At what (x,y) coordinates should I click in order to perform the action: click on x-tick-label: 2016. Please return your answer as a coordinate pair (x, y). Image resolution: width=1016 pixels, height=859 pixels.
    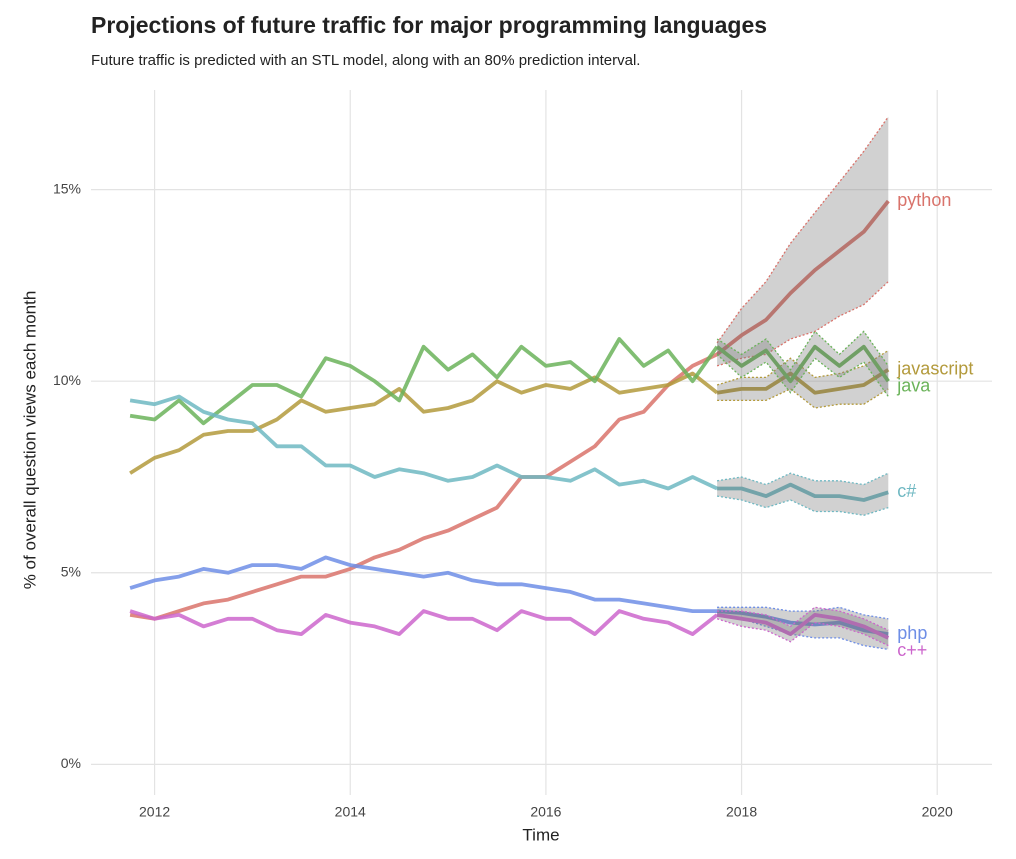
    Looking at the image, I should click on (545, 812).